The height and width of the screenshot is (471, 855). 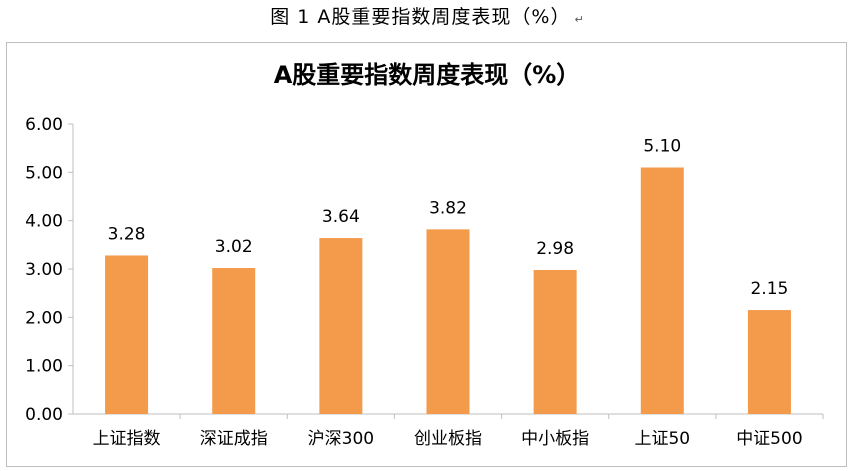 What do you see at coordinates (127, 439) in the screenshot?
I see `x-category-label: 上证指数` at bounding box center [127, 439].